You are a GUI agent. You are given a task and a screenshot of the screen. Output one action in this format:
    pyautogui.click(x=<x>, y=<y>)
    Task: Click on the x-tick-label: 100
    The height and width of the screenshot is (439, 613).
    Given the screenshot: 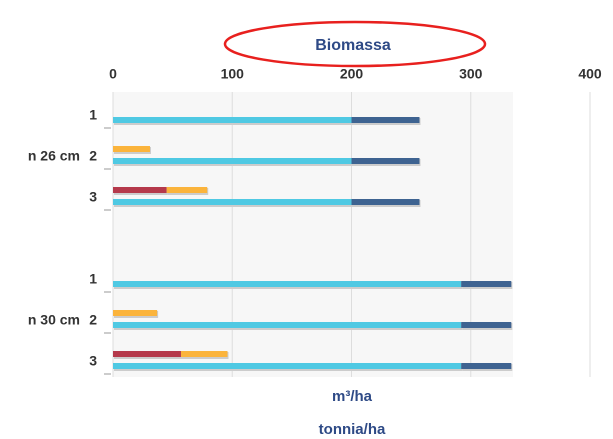 What is the action you would take?
    pyautogui.click(x=233, y=74)
    